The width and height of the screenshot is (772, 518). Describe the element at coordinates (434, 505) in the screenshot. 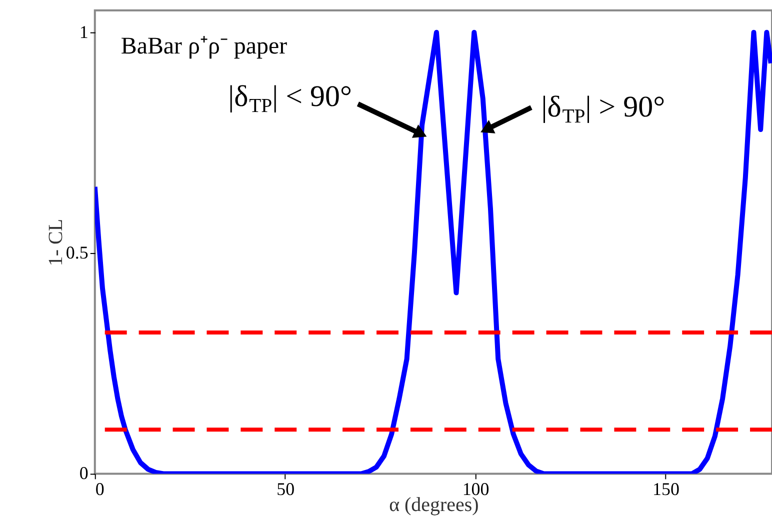

I see `x-axis-title: α (degrees)` at that location.